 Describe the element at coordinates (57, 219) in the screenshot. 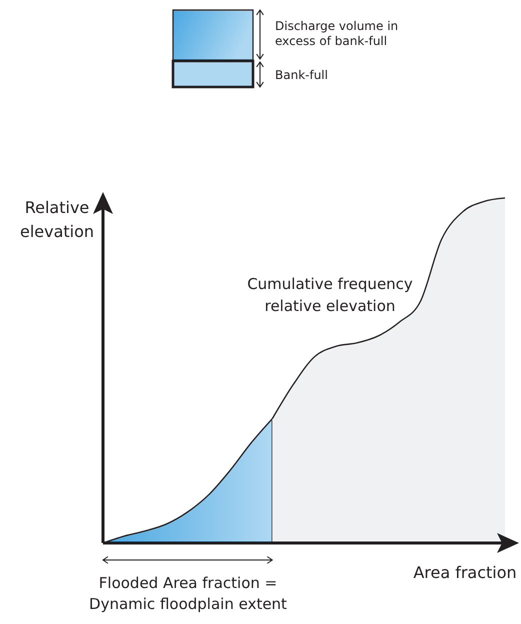

I see `y-axis-title: Relative elevation` at that location.